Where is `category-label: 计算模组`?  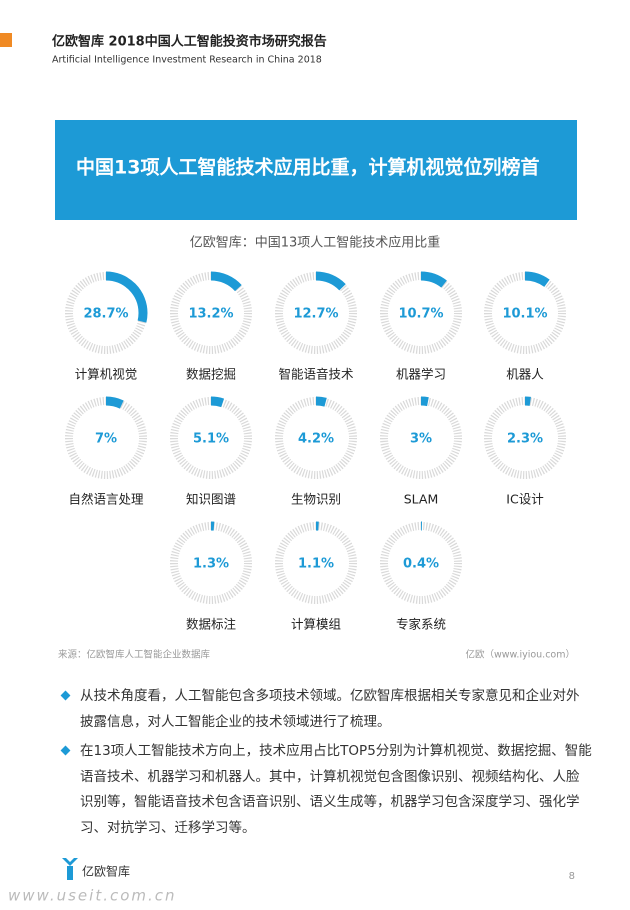
category-label: 计算模组 is located at coordinates (316, 624).